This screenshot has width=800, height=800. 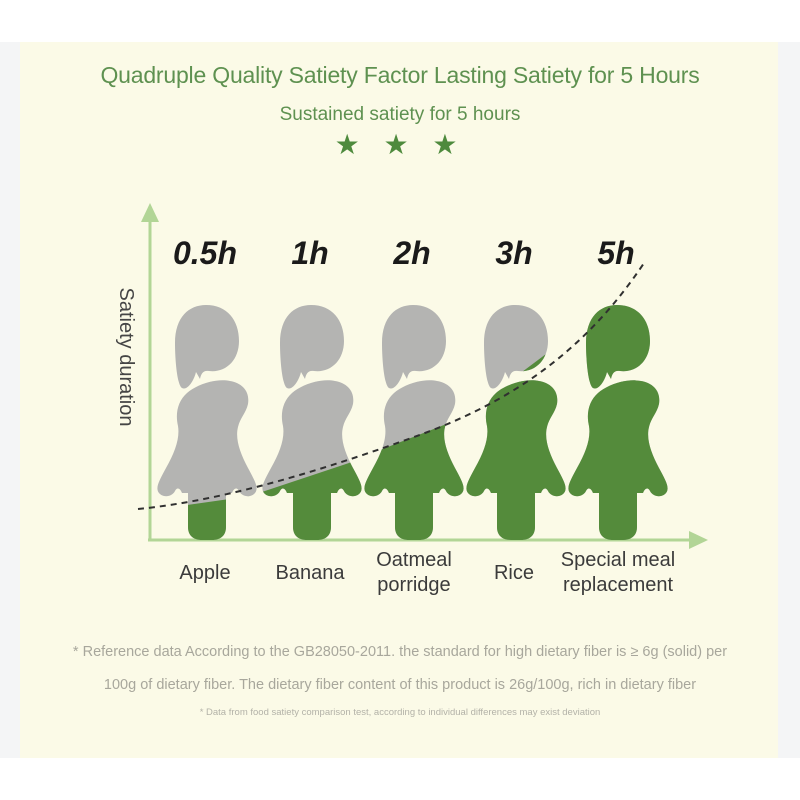 What do you see at coordinates (310, 572) in the screenshot?
I see `category-label-banana: Banana` at bounding box center [310, 572].